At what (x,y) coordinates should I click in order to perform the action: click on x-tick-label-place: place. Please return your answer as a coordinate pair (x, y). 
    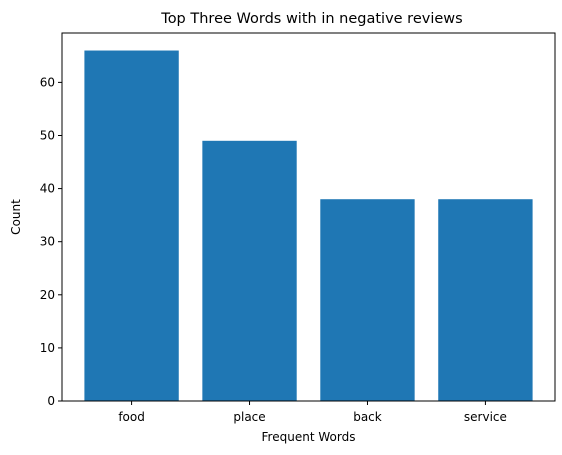
    Looking at the image, I should click on (249, 417).